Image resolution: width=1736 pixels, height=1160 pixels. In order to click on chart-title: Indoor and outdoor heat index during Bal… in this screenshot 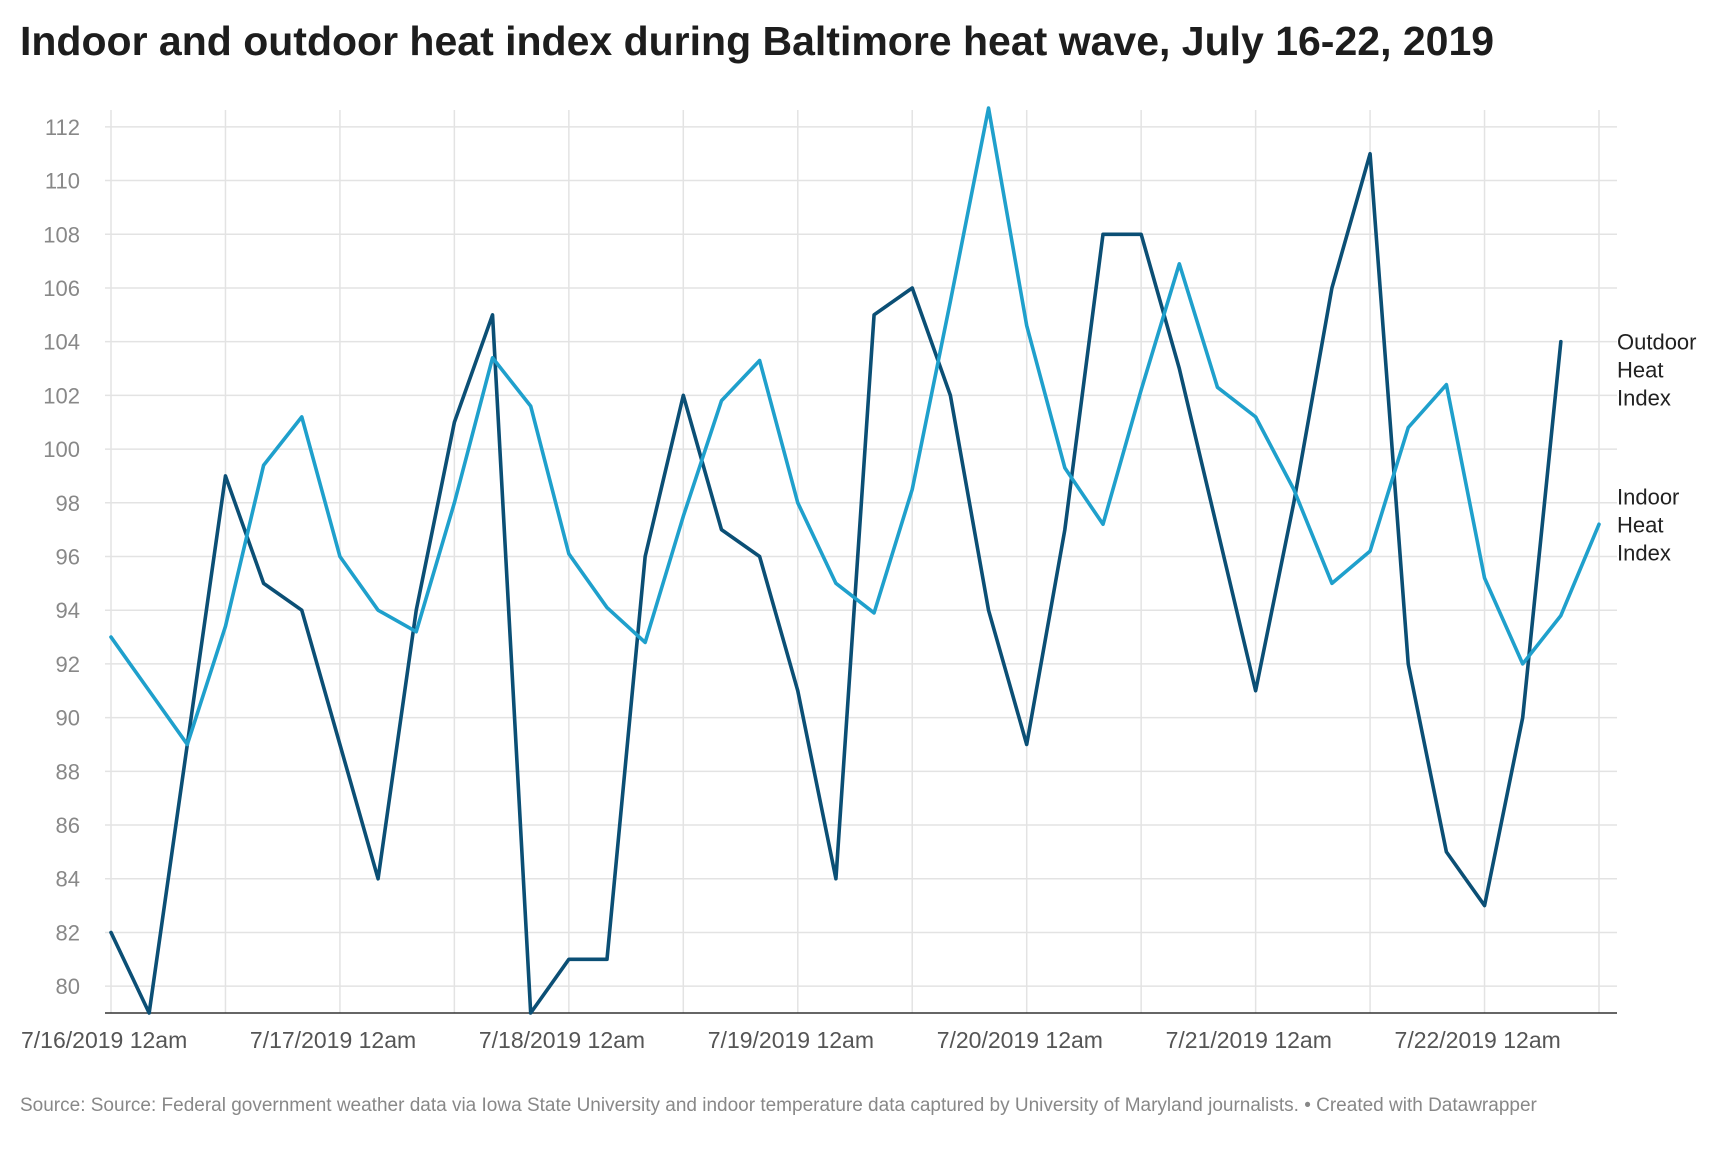, I will do `click(757, 41)`.